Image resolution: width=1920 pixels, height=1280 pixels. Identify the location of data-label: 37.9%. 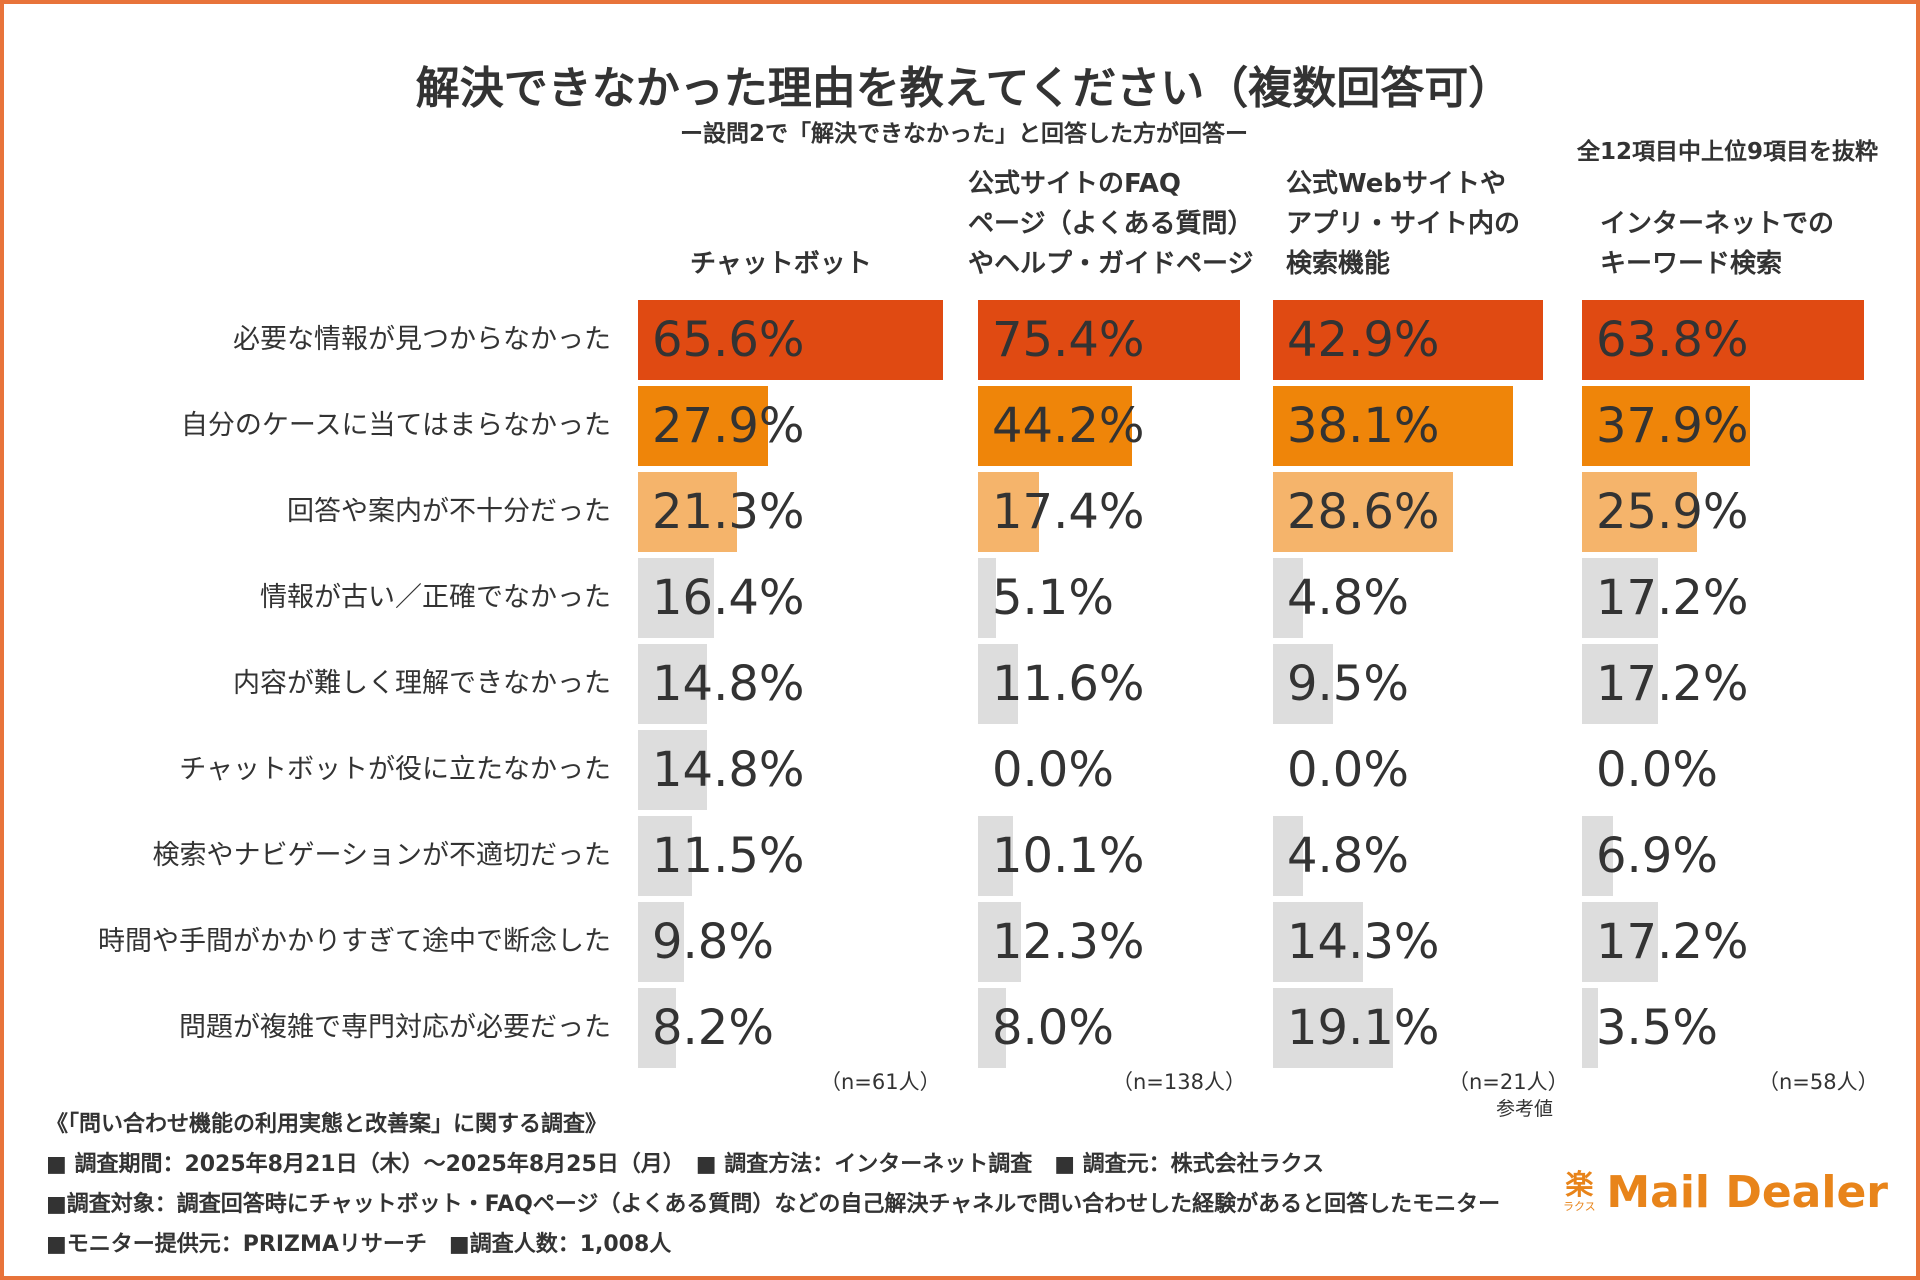
(1672, 426).